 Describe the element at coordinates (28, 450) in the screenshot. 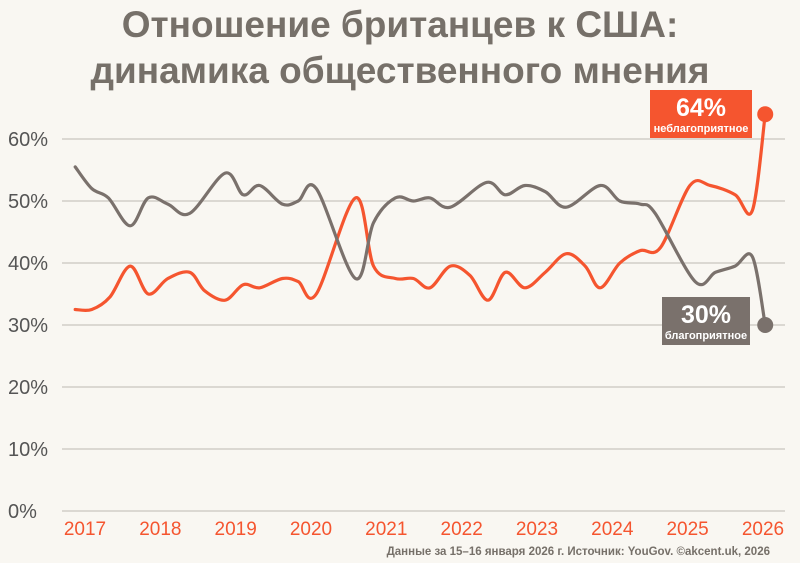

I see `y-tick-label: 10%` at that location.